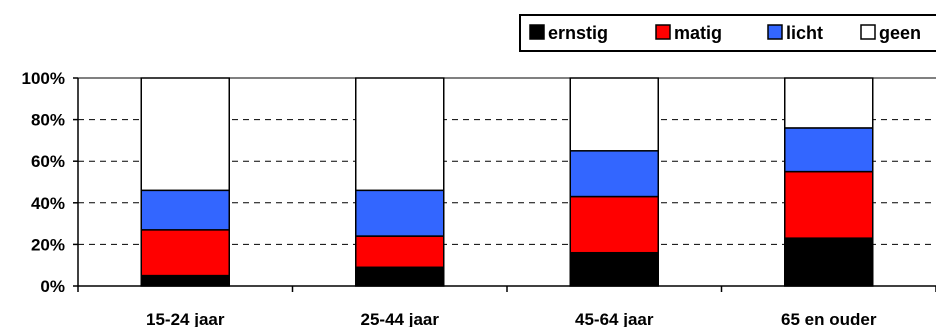  Describe the element at coordinates (900, 33) in the screenshot. I see `legend-label-geen: geen` at that location.